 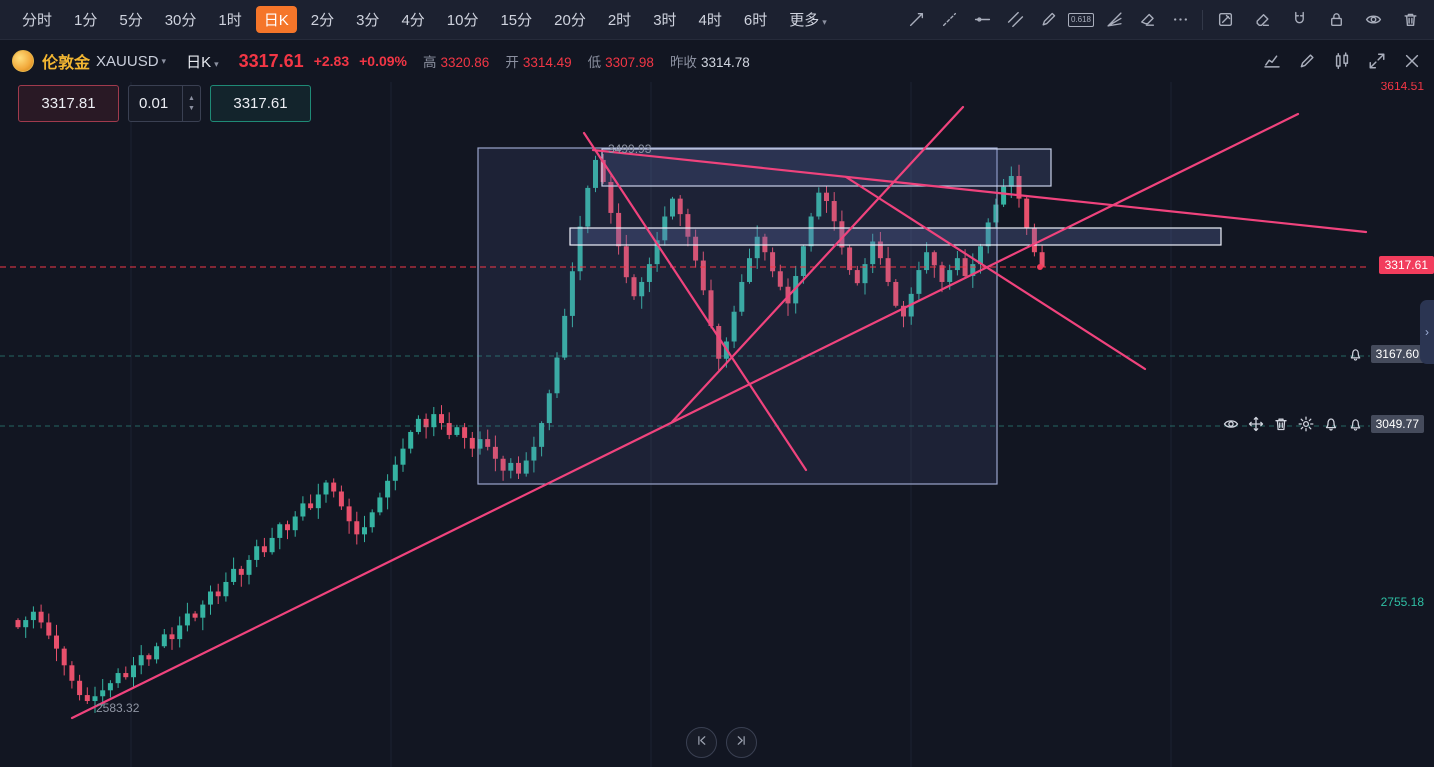 What do you see at coordinates (216, 63) in the screenshot?
I see `period-chevron-down-icon: ▾` at bounding box center [216, 63].